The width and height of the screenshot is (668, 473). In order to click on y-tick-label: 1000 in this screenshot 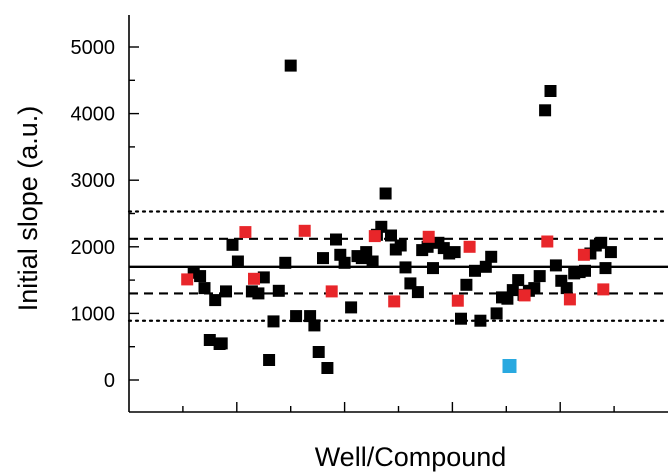, I will do `click(93, 314)`.